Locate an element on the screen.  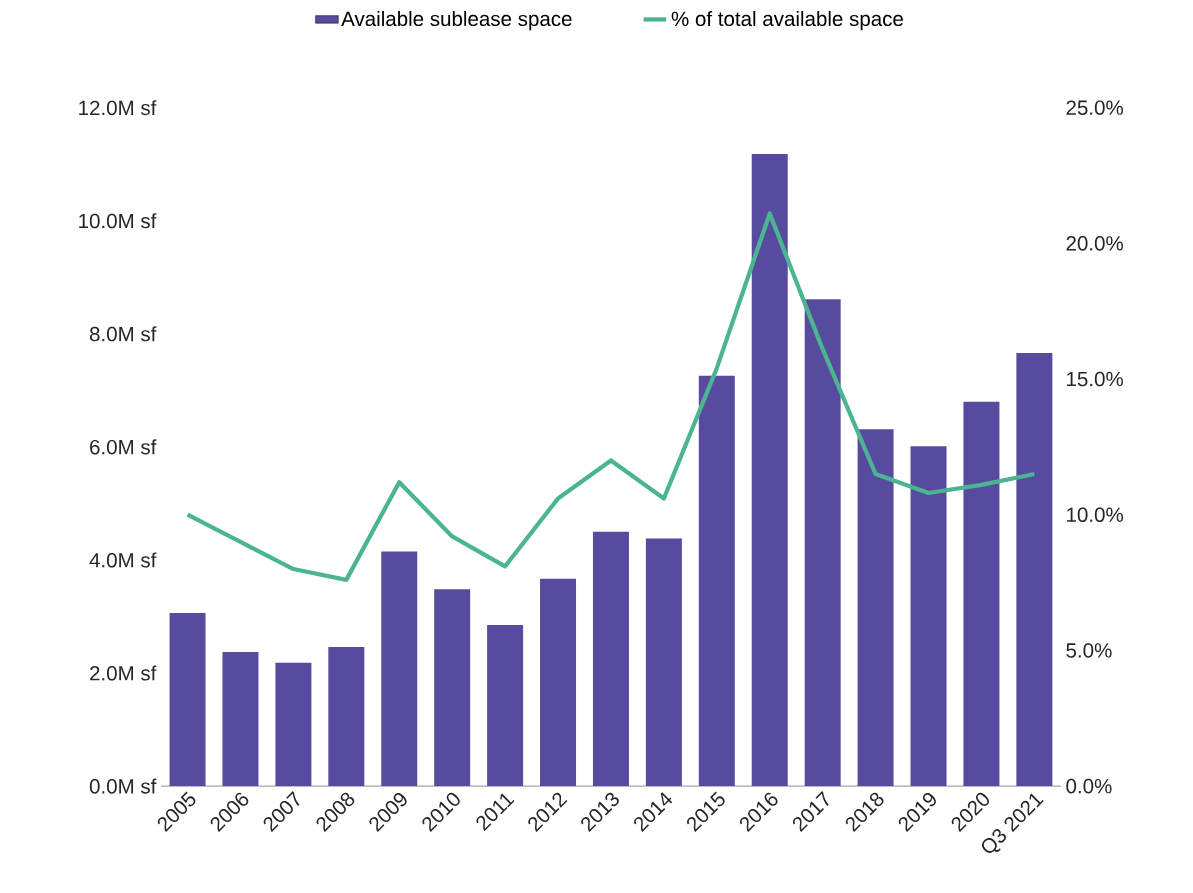
y-tick-label: 2.0M sf is located at coordinates (123, 673).